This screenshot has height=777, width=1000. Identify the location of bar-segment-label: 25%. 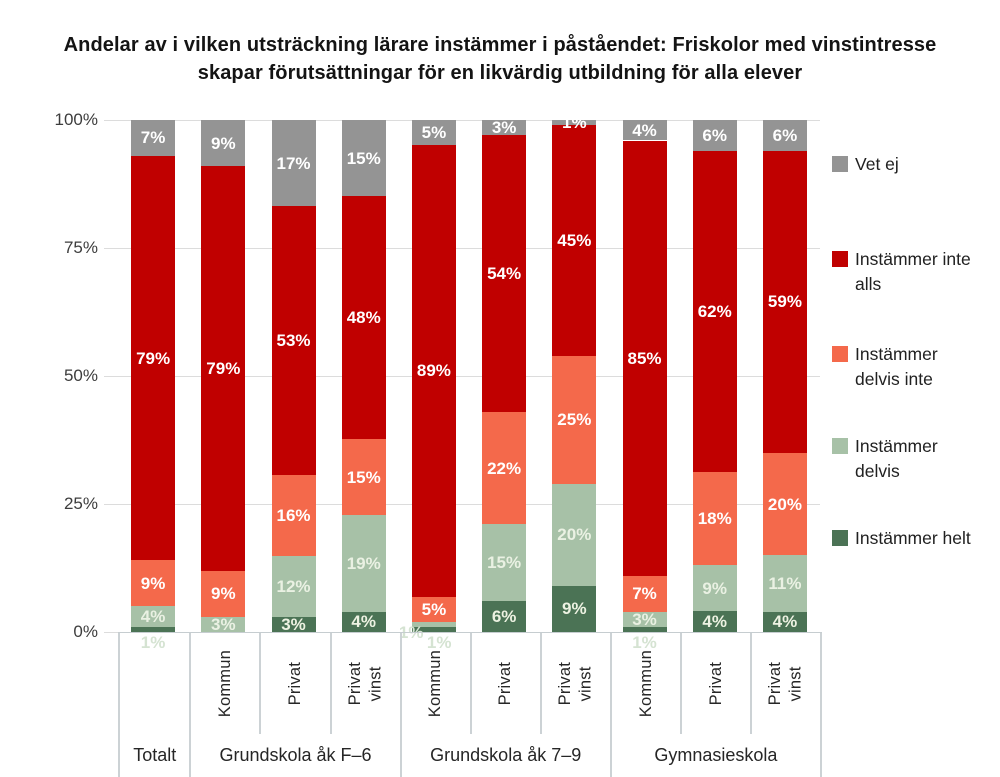
(574, 420).